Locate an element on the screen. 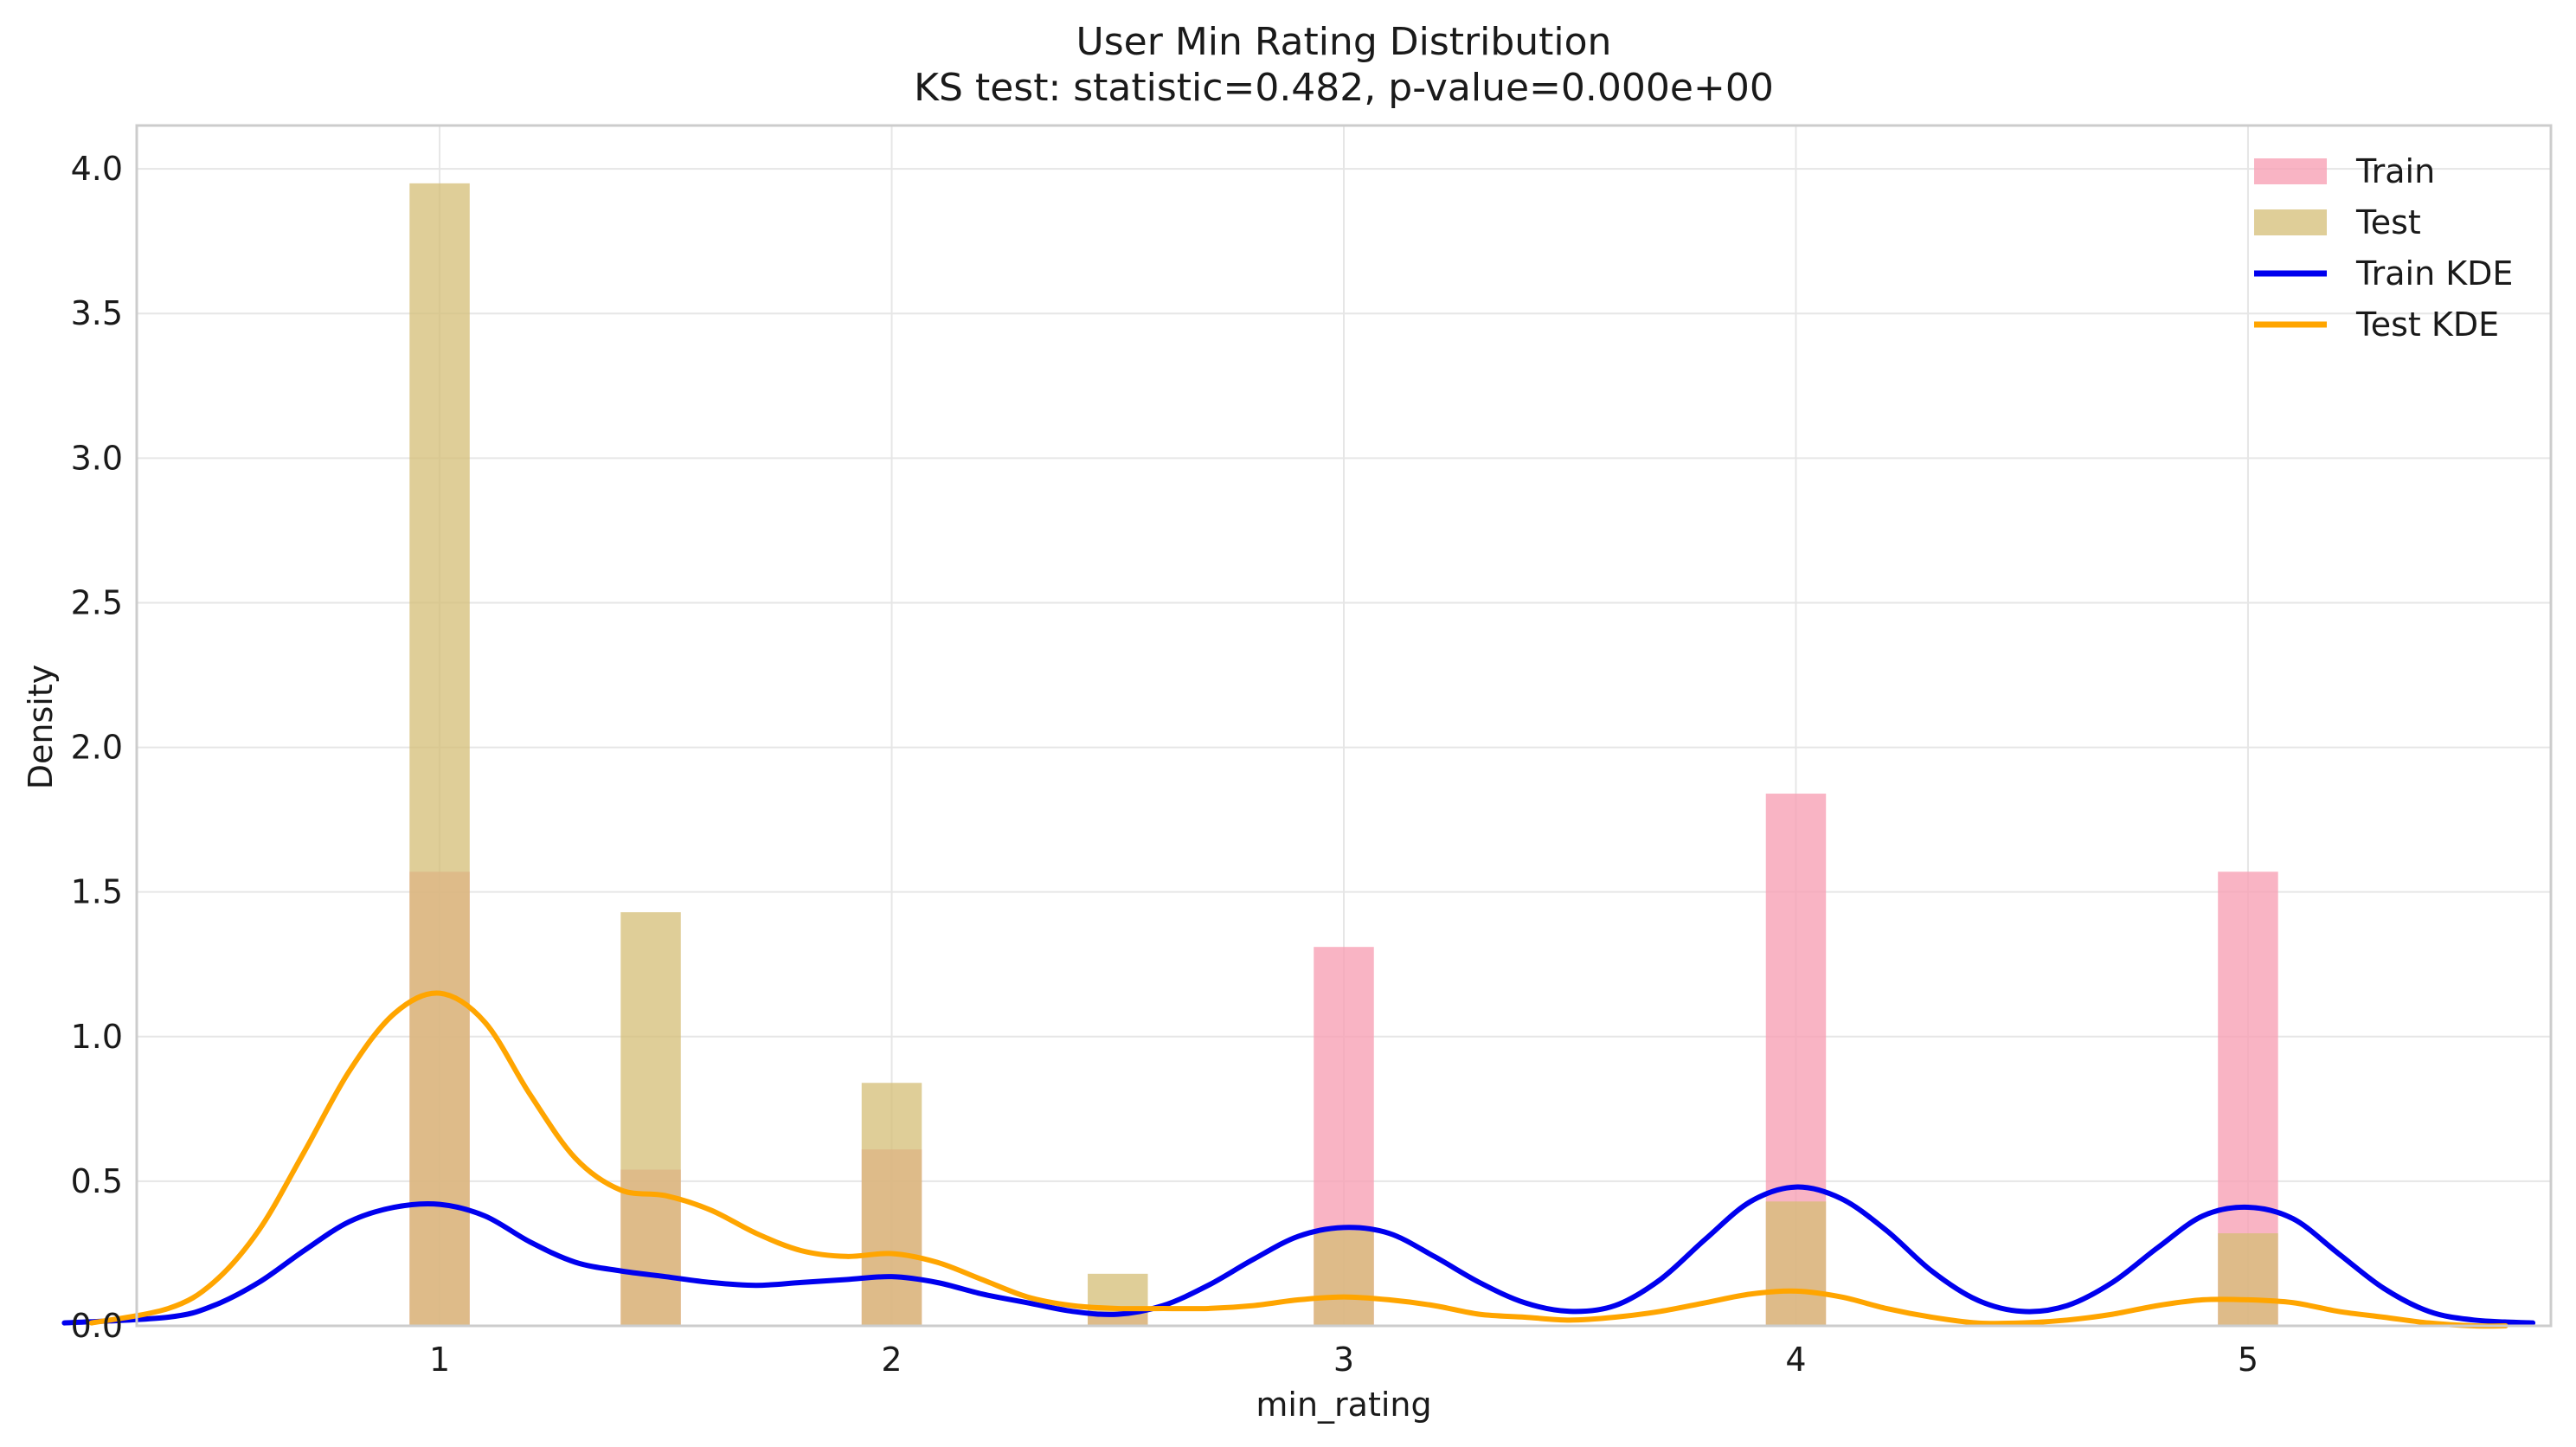 The height and width of the screenshot is (1447, 2576). x-tick-label-2: 3 is located at coordinates (1344, 1360).